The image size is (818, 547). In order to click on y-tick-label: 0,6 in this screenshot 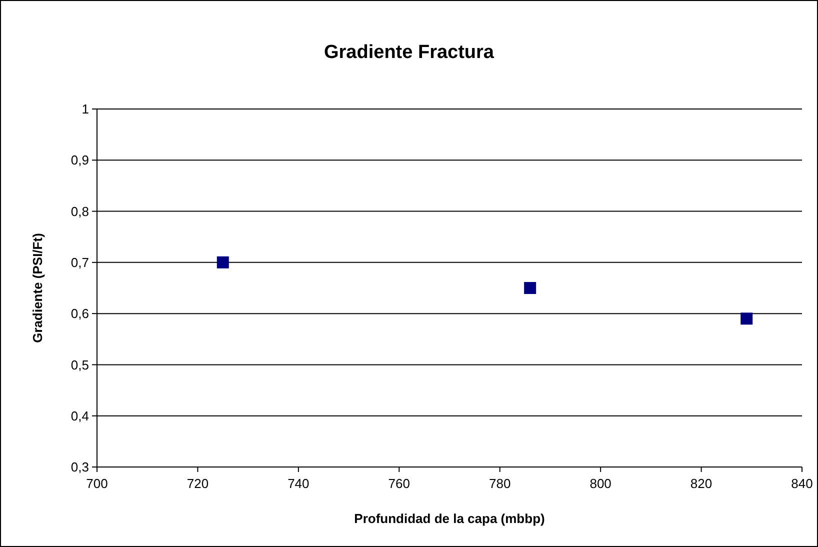, I will do `click(79, 314)`.